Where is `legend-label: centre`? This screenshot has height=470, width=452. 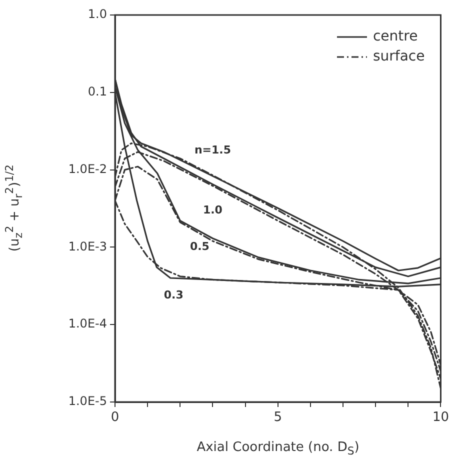
legend-label: centre is located at coordinates (395, 36).